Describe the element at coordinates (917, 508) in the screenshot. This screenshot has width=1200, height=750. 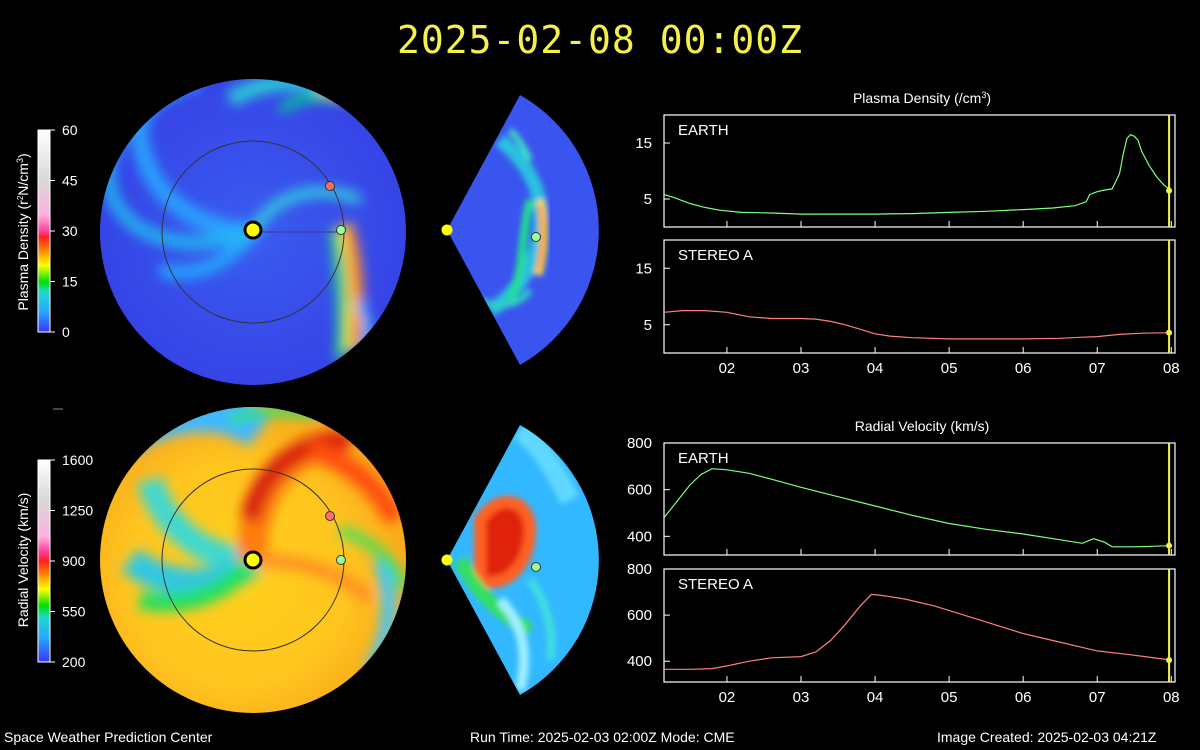
I see `velocity-earth-series-line` at that location.